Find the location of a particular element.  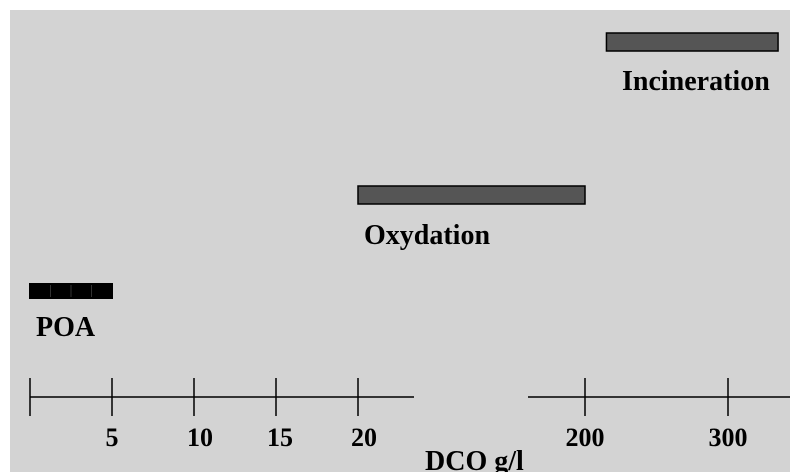

incineration-bar is located at coordinates (692, 42).